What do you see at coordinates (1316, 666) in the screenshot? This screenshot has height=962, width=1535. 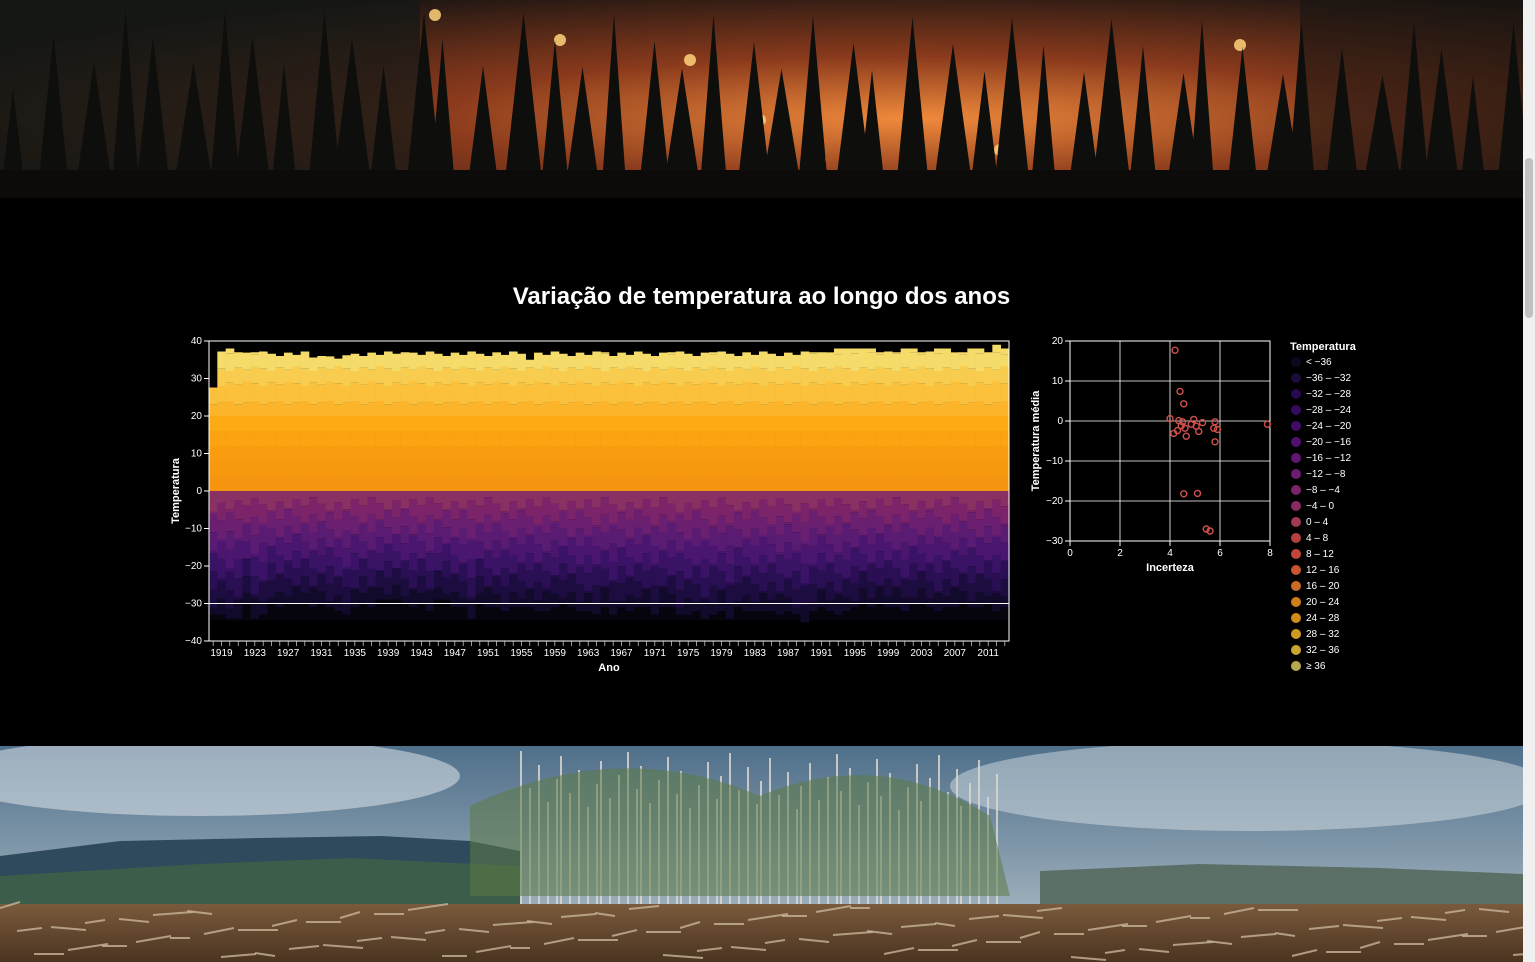 I see `legend-item-label: ≥ 36` at bounding box center [1316, 666].